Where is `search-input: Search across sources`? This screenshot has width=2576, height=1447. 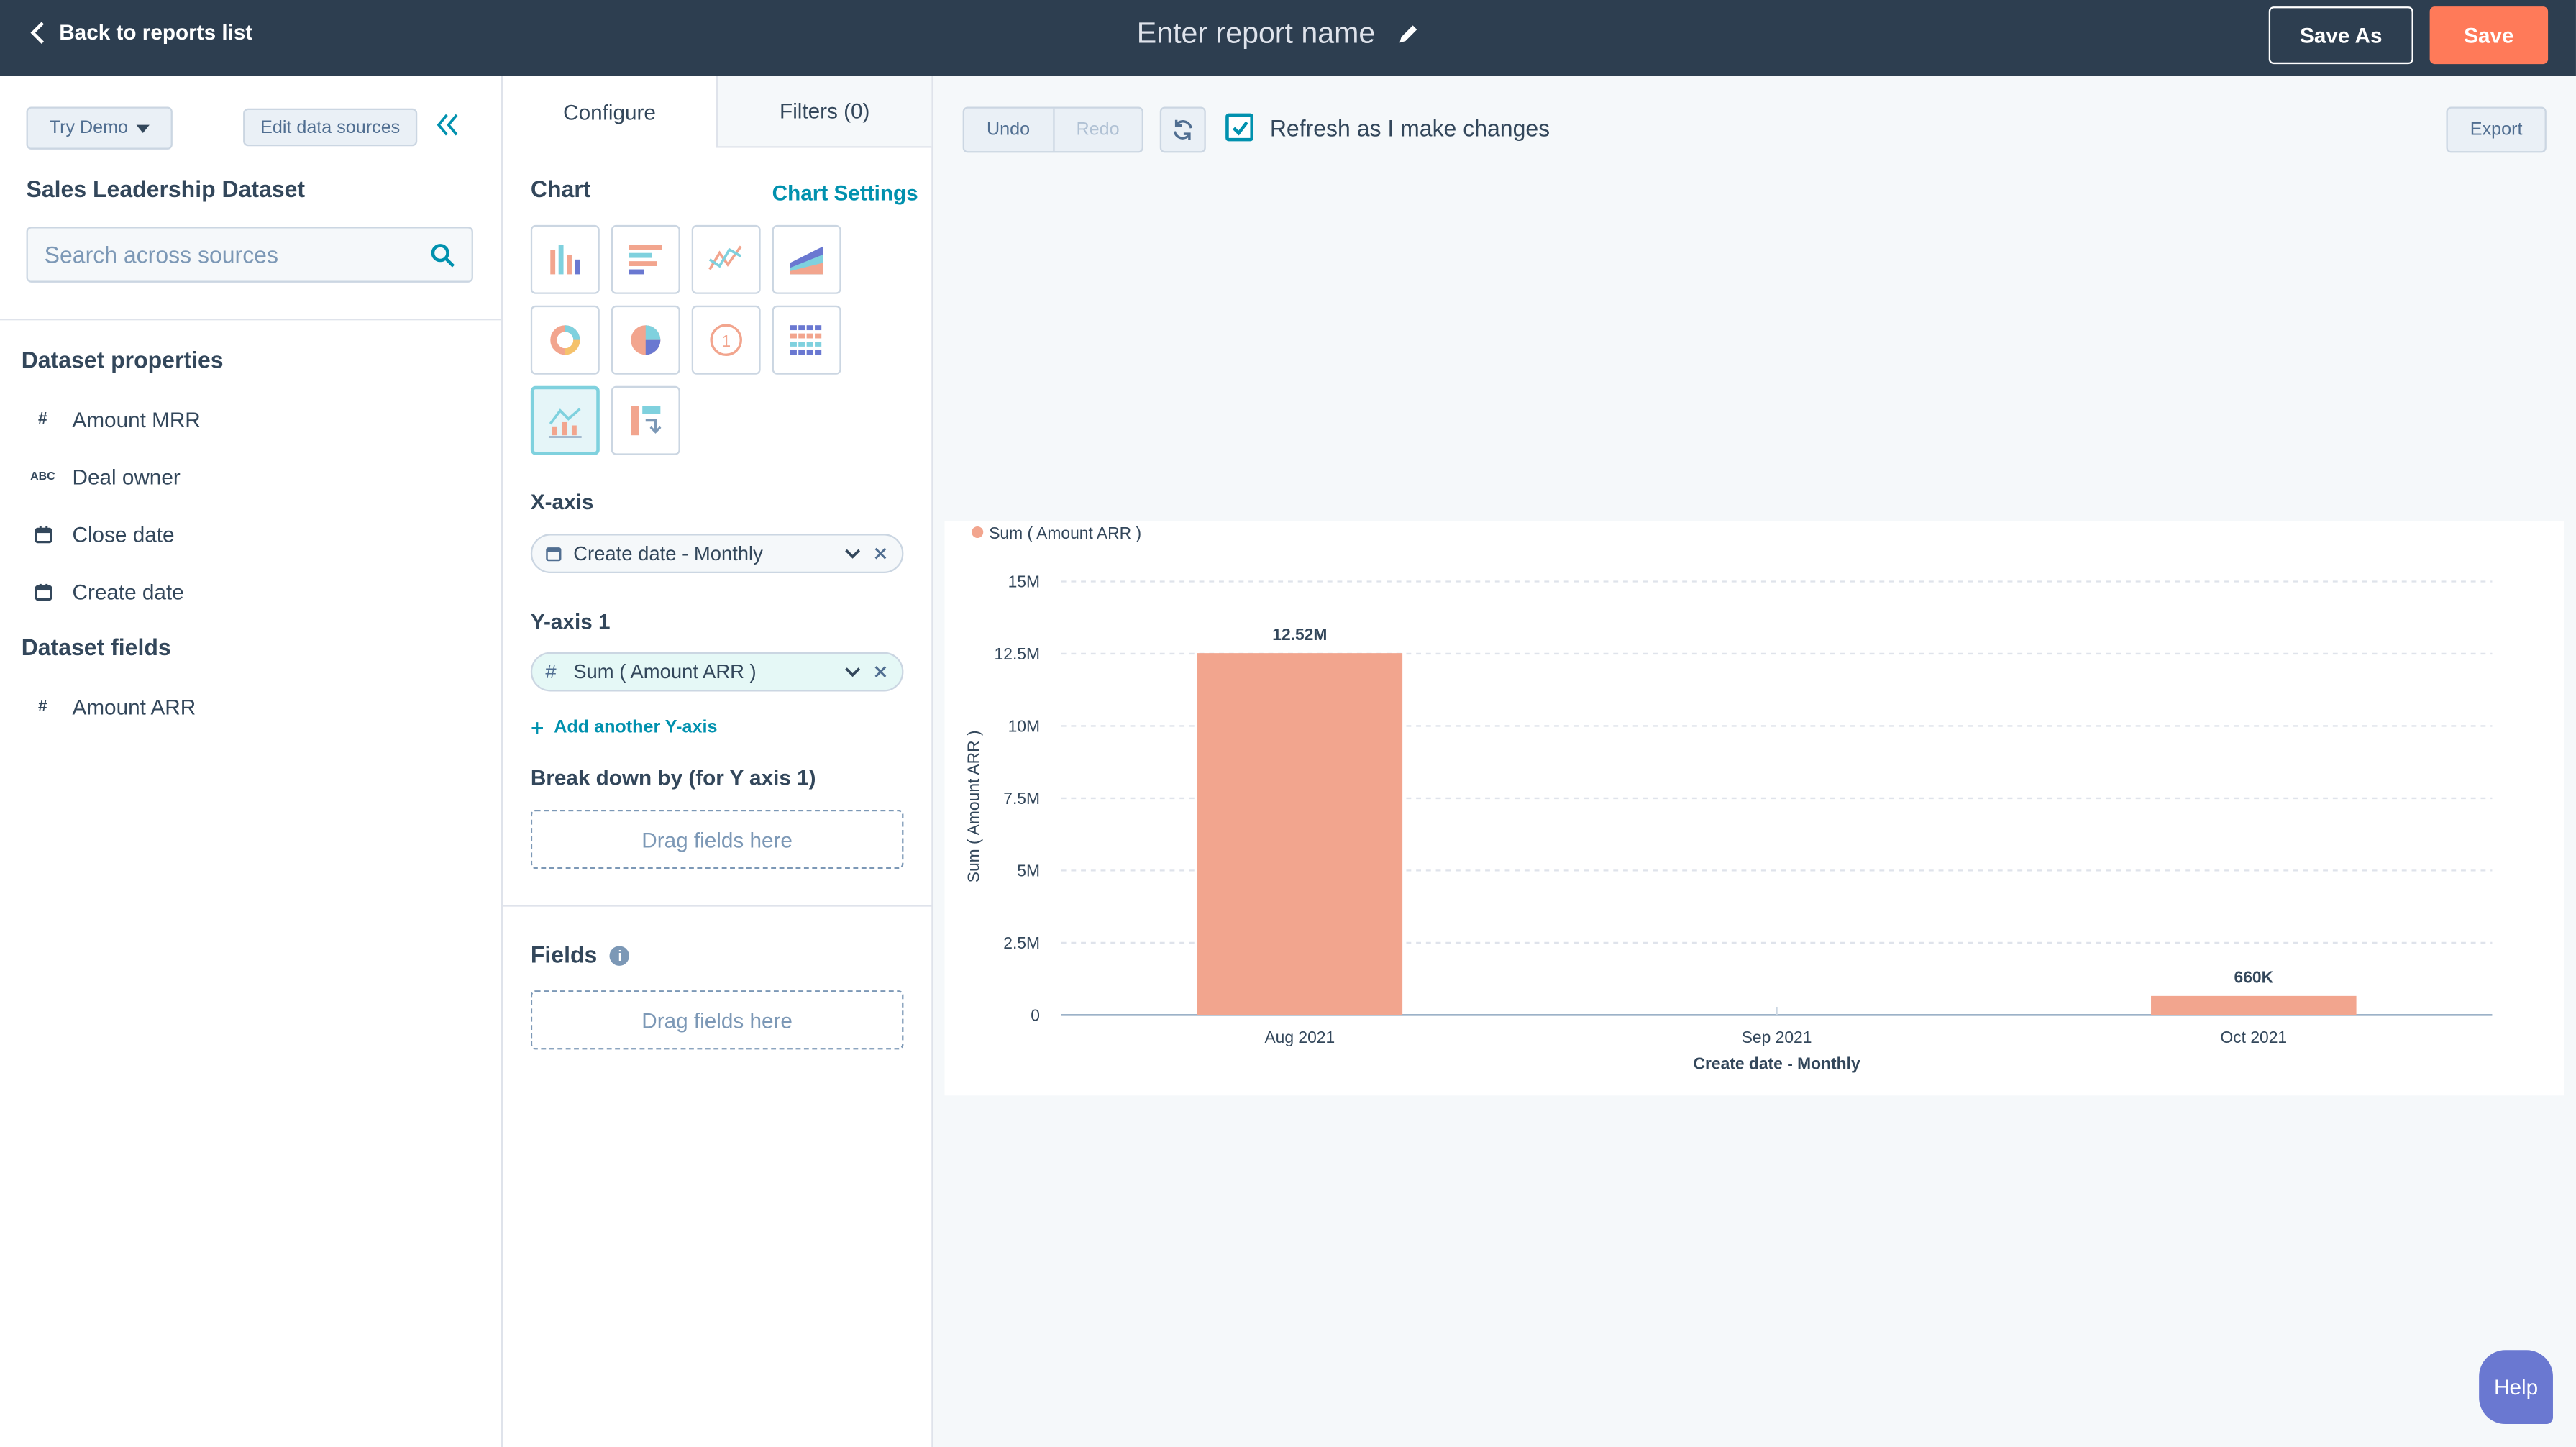
search-input: Search across sources is located at coordinates (249, 255).